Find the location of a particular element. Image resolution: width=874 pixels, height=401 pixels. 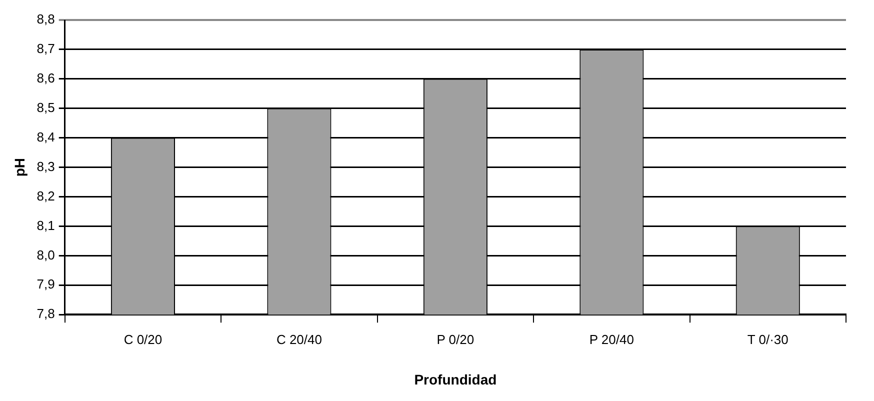

x-tick-label: T 0/·30 is located at coordinates (767, 339).